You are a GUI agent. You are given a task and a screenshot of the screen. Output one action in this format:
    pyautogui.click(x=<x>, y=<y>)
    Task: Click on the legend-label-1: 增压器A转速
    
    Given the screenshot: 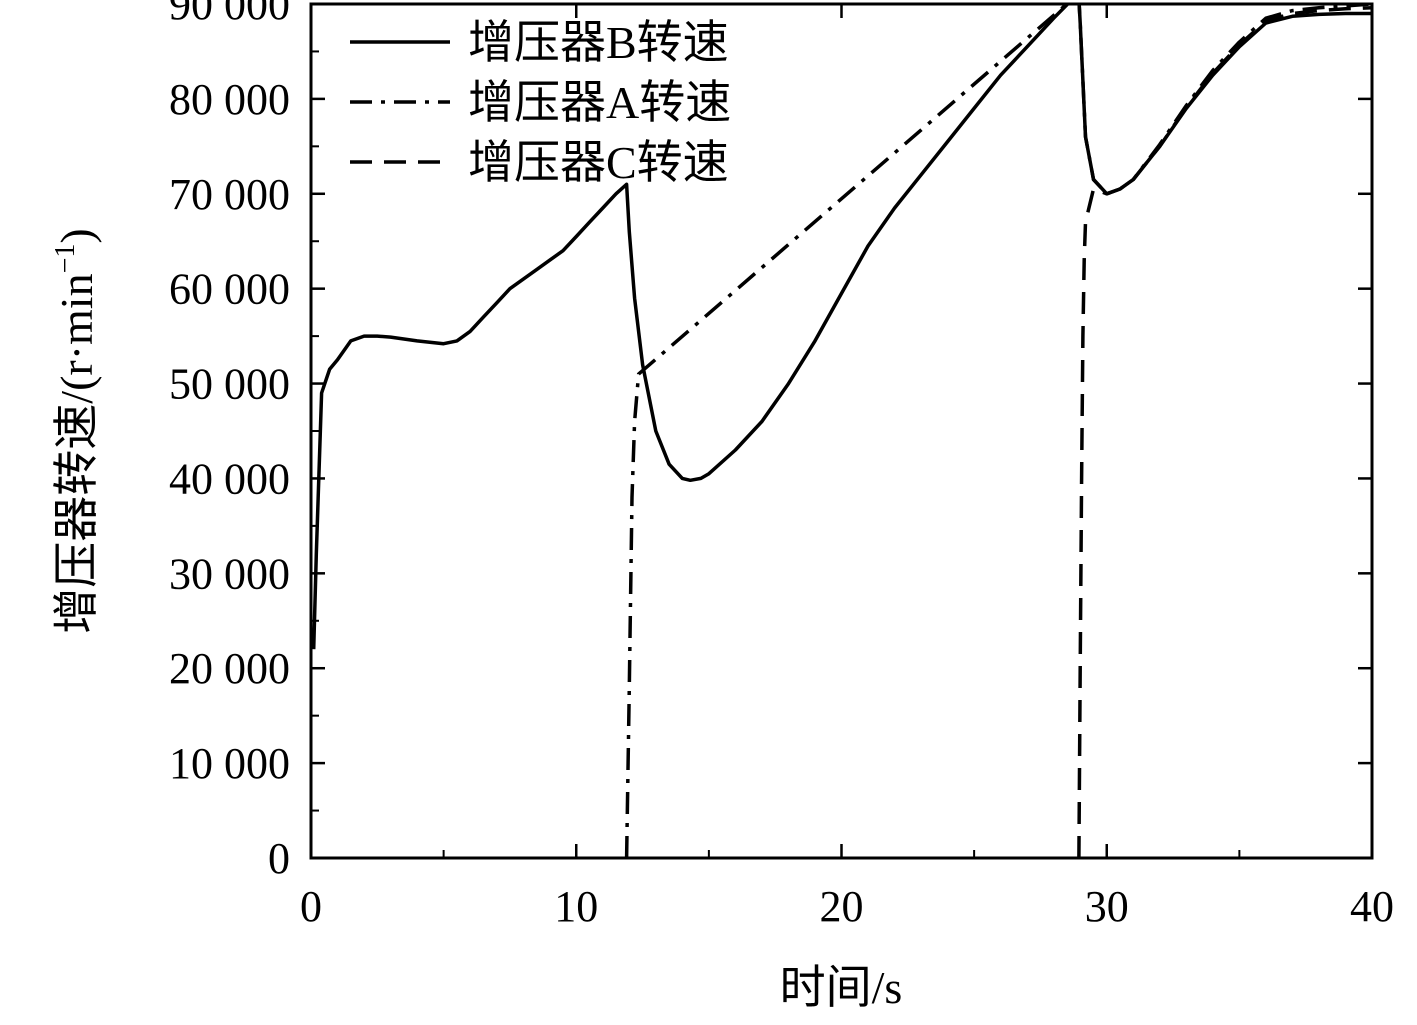 What is the action you would take?
    pyautogui.click(x=599, y=102)
    